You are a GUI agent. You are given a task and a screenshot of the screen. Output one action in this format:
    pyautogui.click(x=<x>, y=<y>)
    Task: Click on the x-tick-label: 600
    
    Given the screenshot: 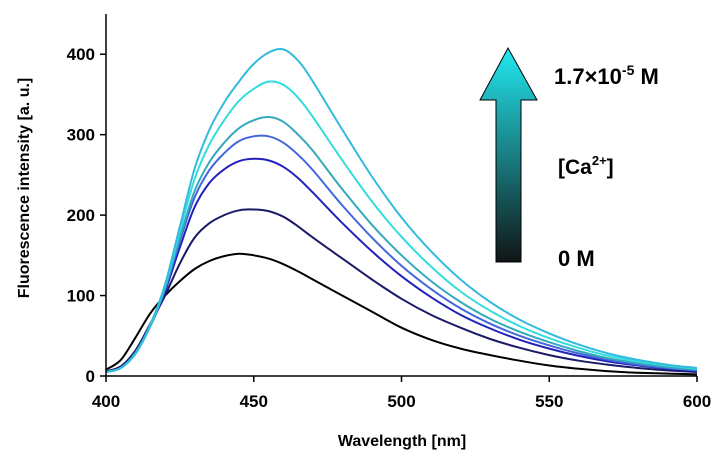 What is the action you would take?
    pyautogui.click(x=697, y=401)
    